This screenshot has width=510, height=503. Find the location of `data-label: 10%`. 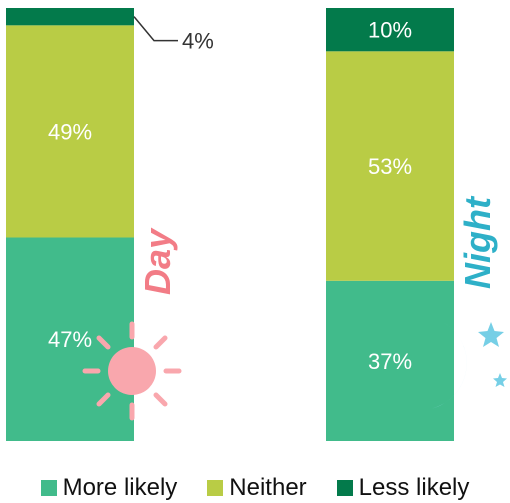

data-label: 10% is located at coordinates (390, 30).